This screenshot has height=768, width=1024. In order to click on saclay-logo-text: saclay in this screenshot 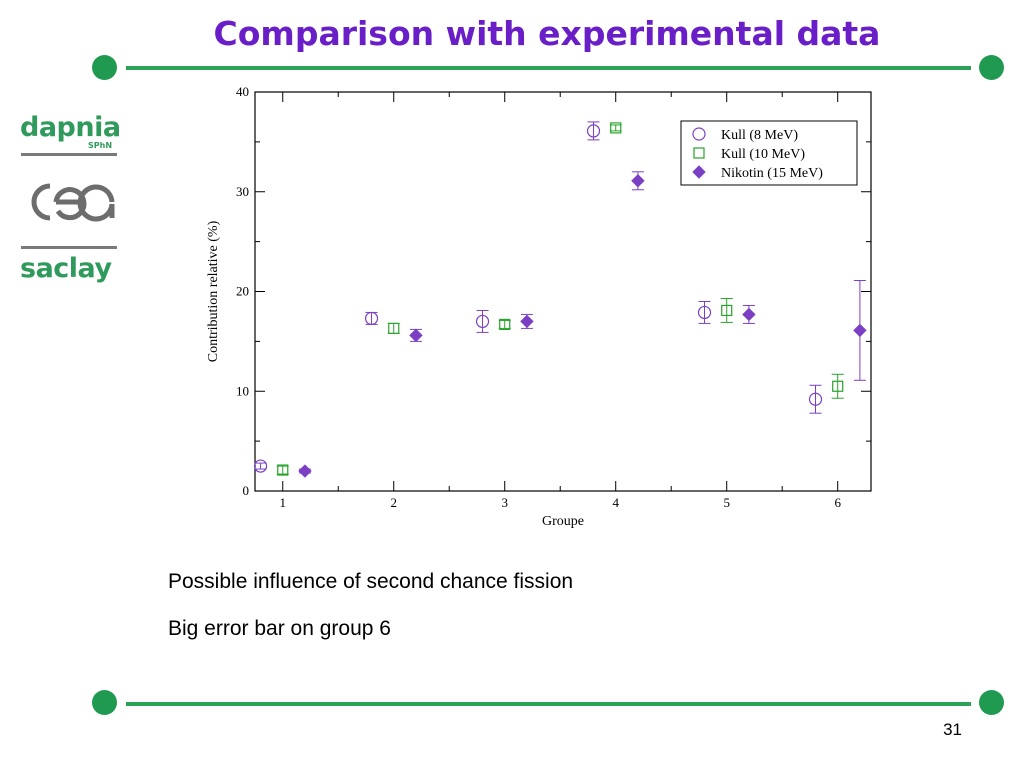, I will do `click(66, 268)`.